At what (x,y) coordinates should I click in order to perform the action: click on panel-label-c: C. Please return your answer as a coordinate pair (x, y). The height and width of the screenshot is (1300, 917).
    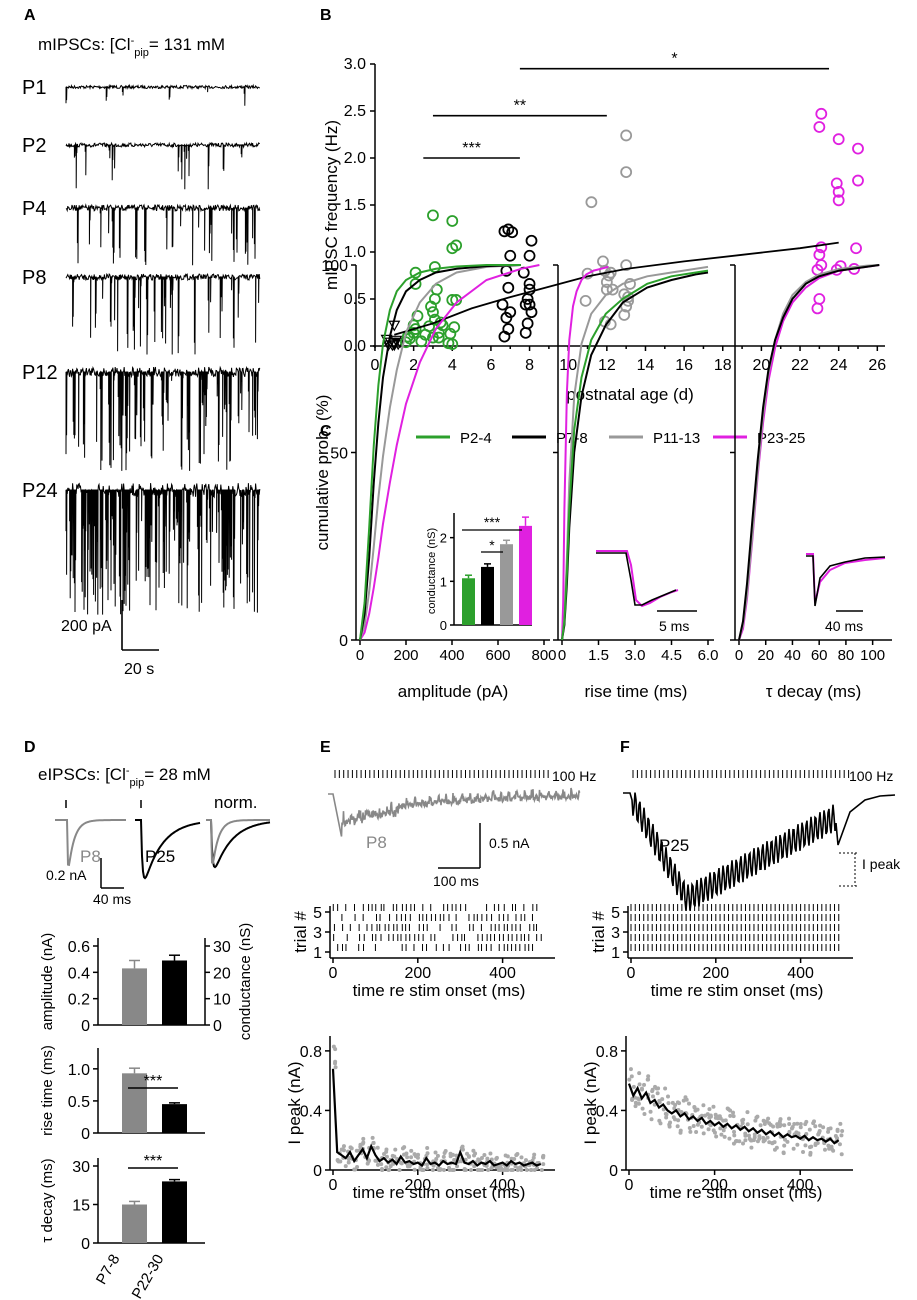
    Looking at the image, I should click on (326, 431).